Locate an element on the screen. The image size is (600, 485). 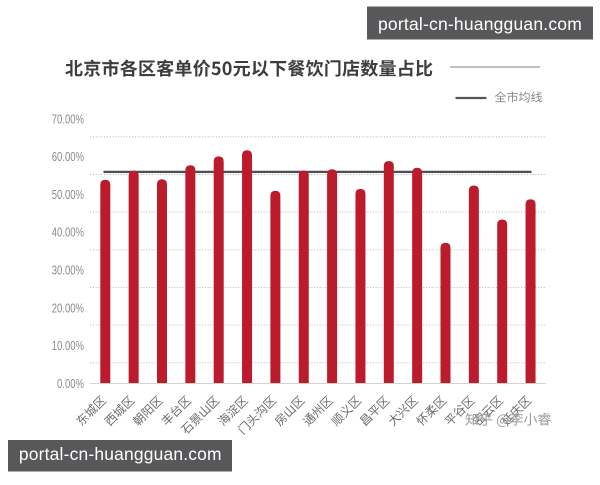
svg-text: 50.00% is located at coordinates (68, 196).